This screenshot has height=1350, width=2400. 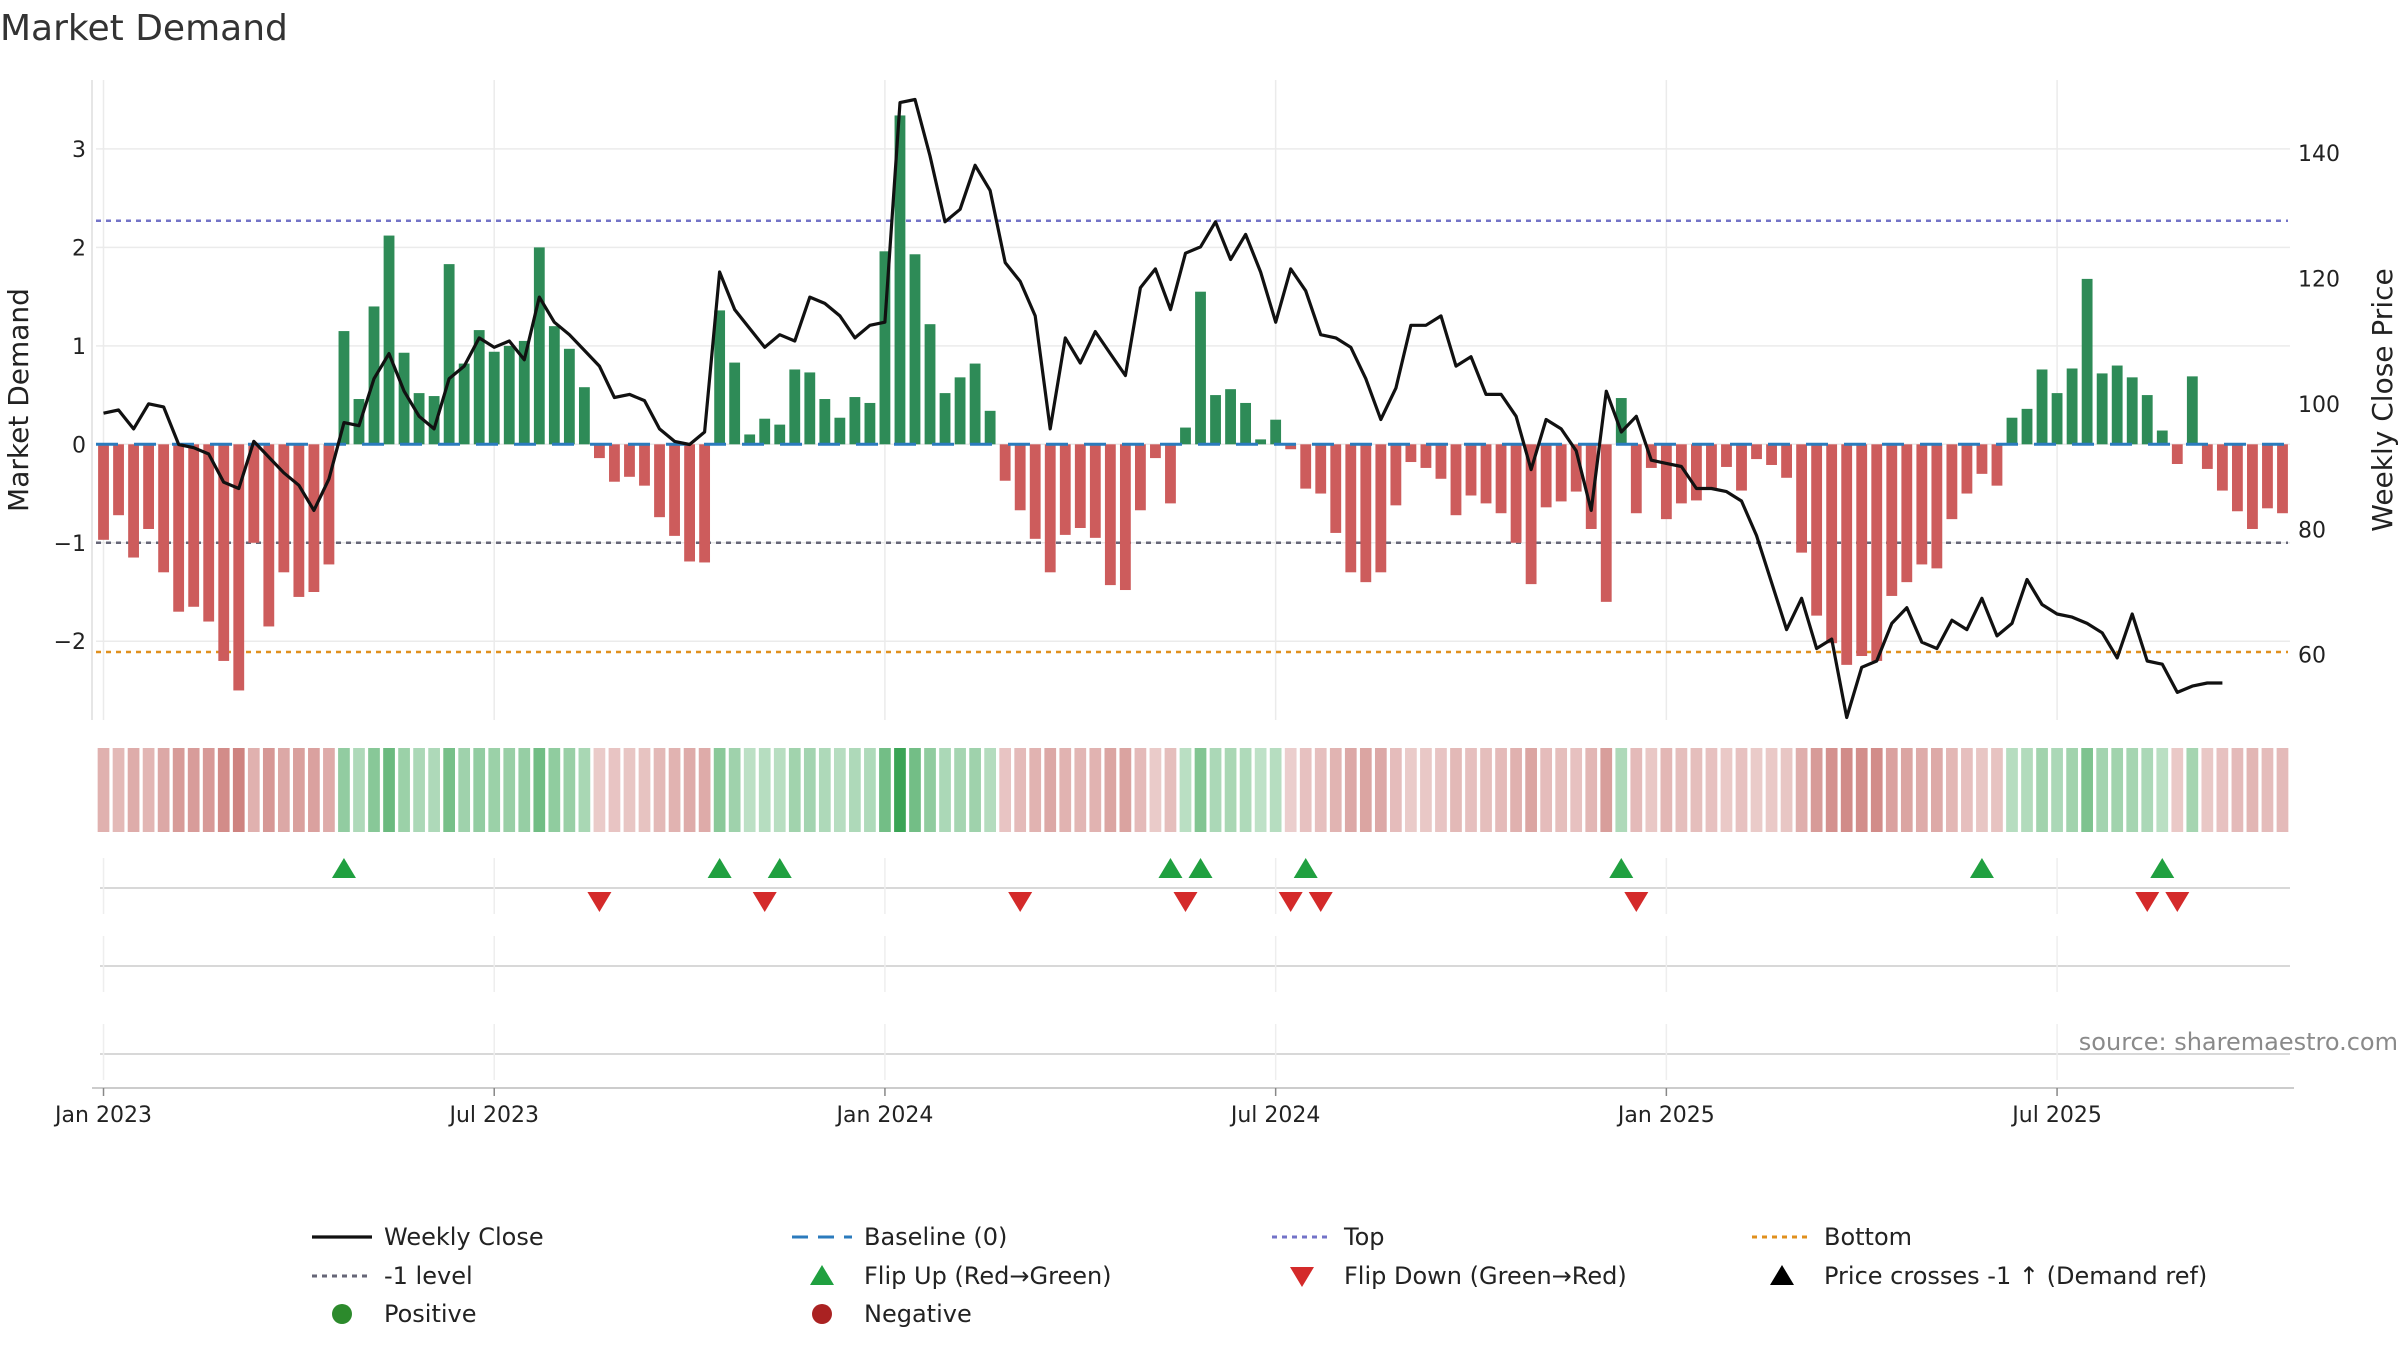 What do you see at coordinates (464, 1237) in the screenshot?
I see `legend-label: Weekly Close` at bounding box center [464, 1237].